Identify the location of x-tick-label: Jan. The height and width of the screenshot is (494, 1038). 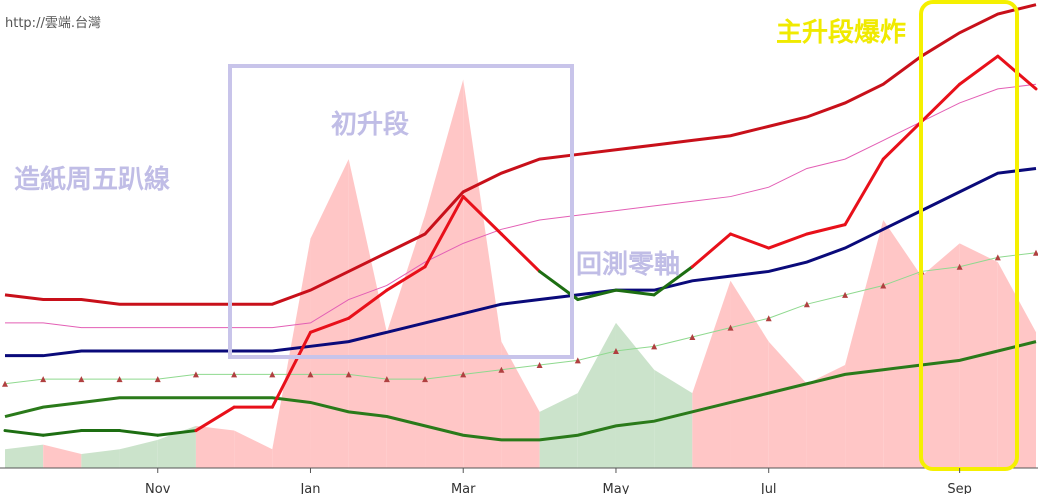
(309, 488).